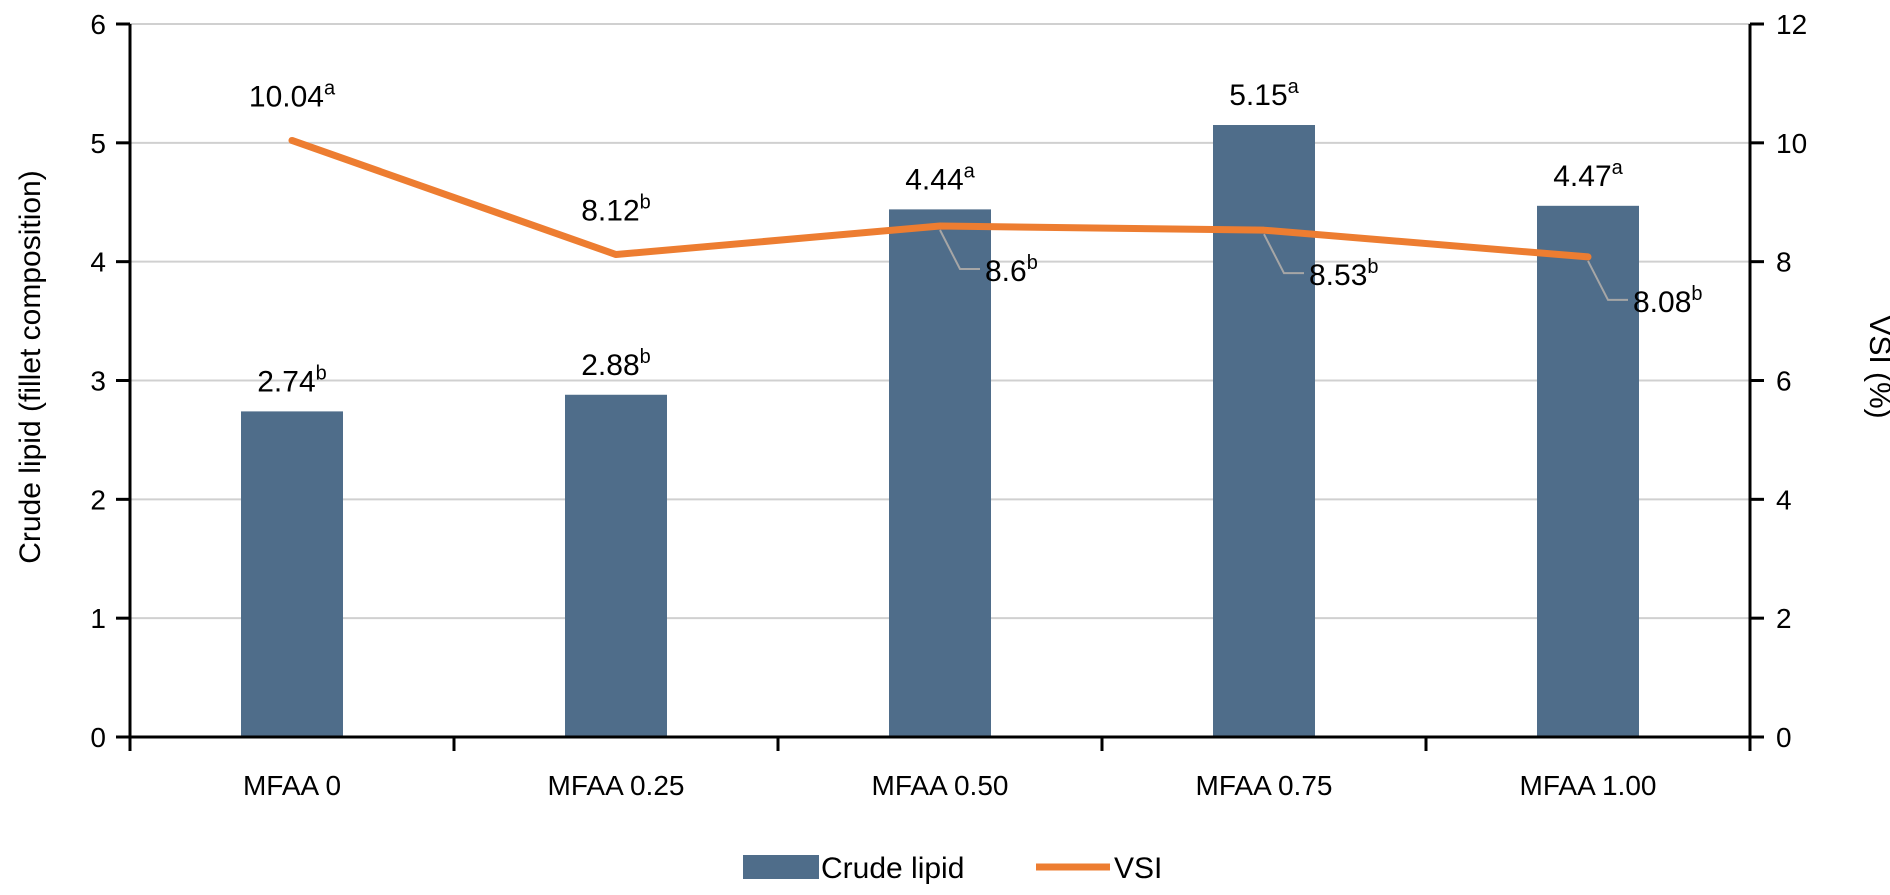 The image size is (1890, 895). I want to click on y-right-tick-label: 4, so click(1784, 499).